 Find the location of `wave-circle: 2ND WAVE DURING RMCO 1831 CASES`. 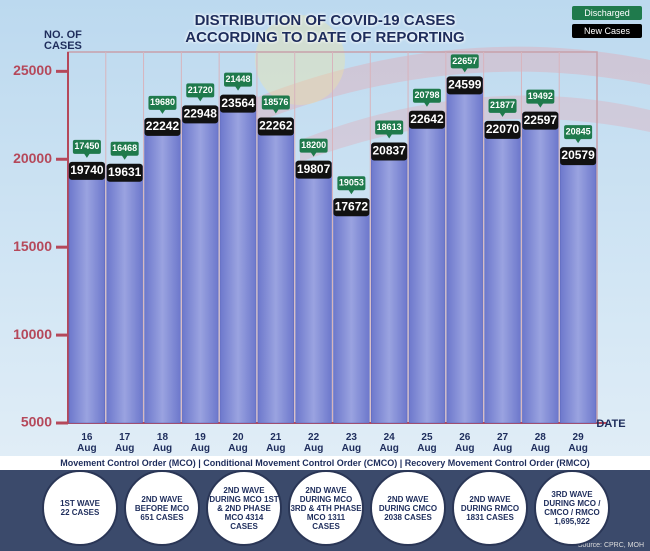

wave-circle: 2ND WAVE DURING RMCO 1831 CASES is located at coordinates (490, 508).